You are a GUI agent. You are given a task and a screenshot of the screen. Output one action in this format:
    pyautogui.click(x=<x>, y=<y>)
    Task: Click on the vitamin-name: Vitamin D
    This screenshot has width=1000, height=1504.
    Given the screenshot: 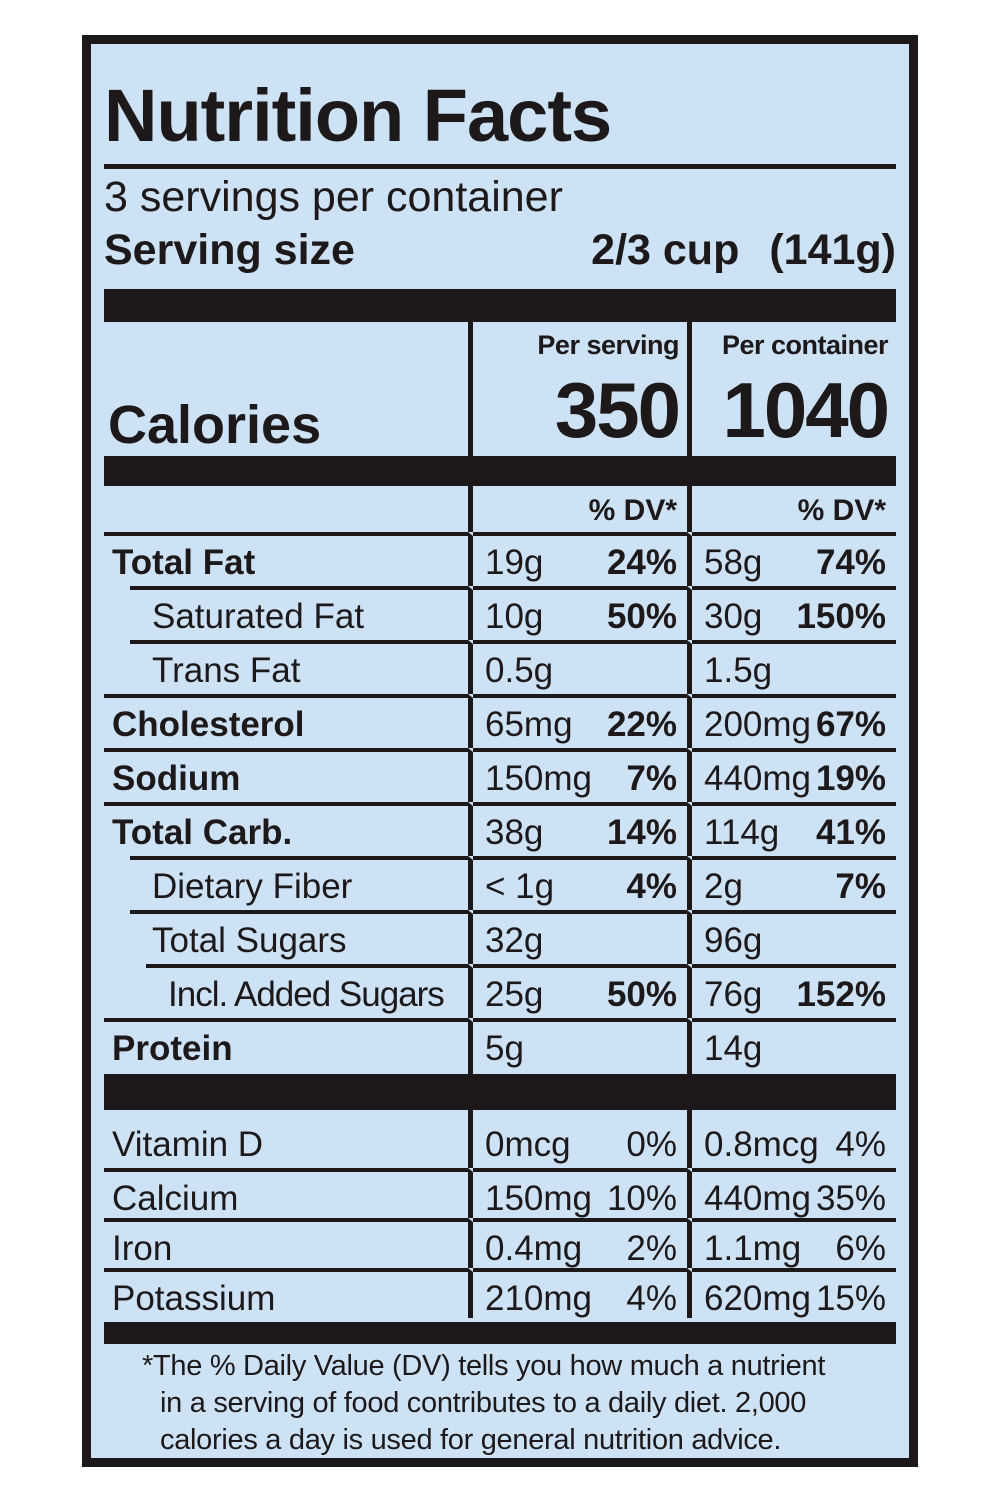 What is the action you would take?
    pyautogui.click(x=188, y=1144)
    